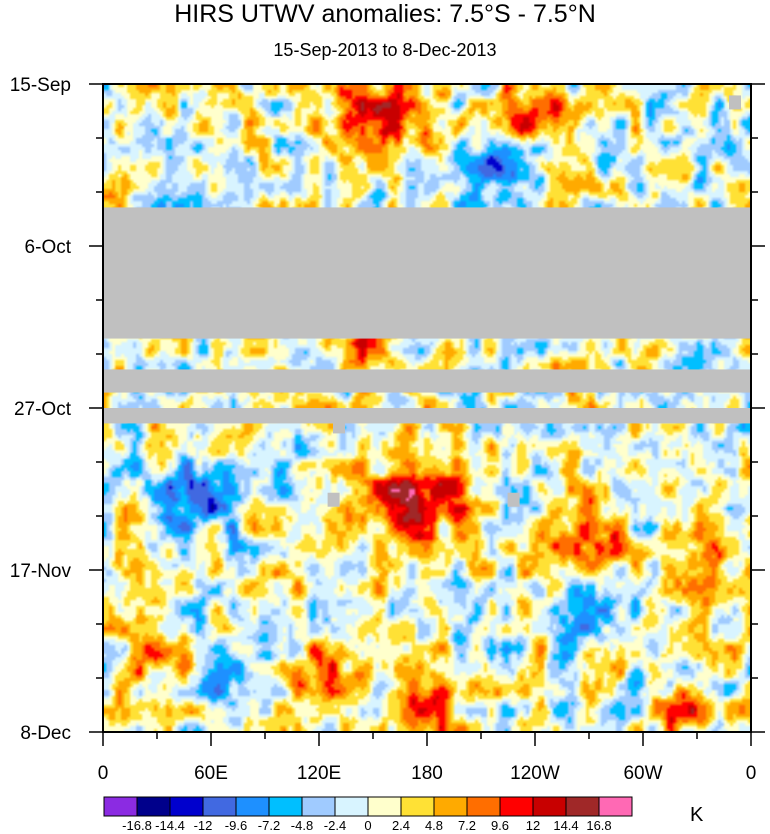 The image size is (770, 834). I want to click on y-tick-label: 17-Nov, so click(41, 571).